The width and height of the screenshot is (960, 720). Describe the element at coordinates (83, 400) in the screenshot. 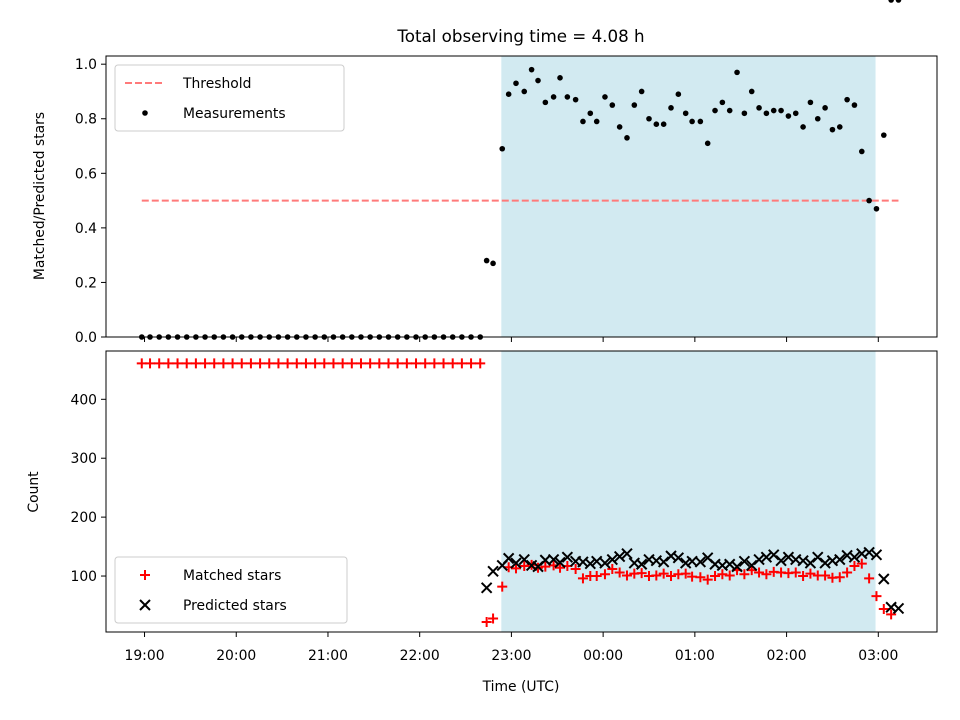

I see `y-tick-label: 400` at that location.